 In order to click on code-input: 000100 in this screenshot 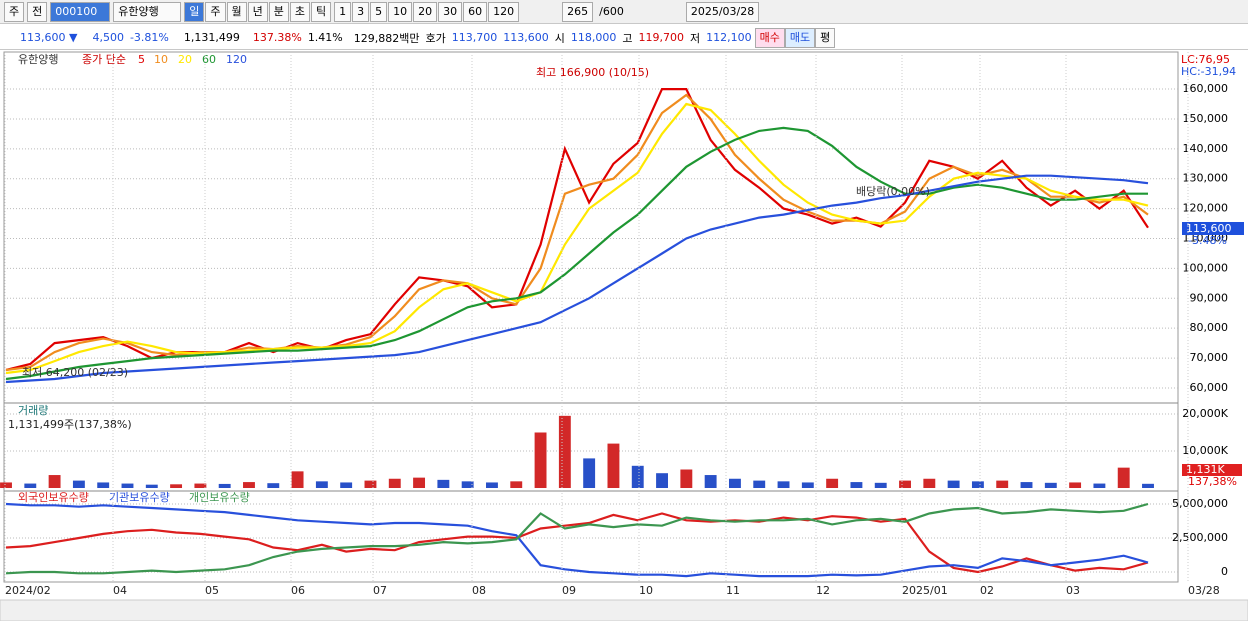, I will do `click(80, 11)`.